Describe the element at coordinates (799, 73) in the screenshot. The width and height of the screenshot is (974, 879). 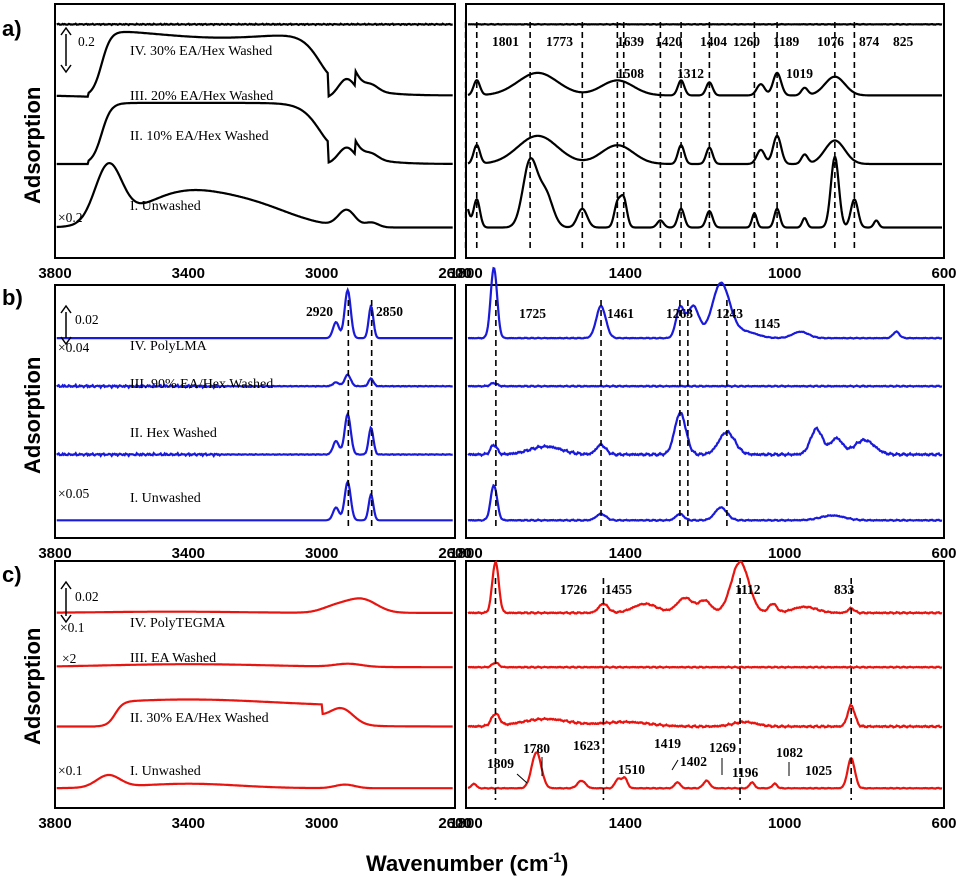
I see `panel-a-peak-label-1019: 1019` at that location.